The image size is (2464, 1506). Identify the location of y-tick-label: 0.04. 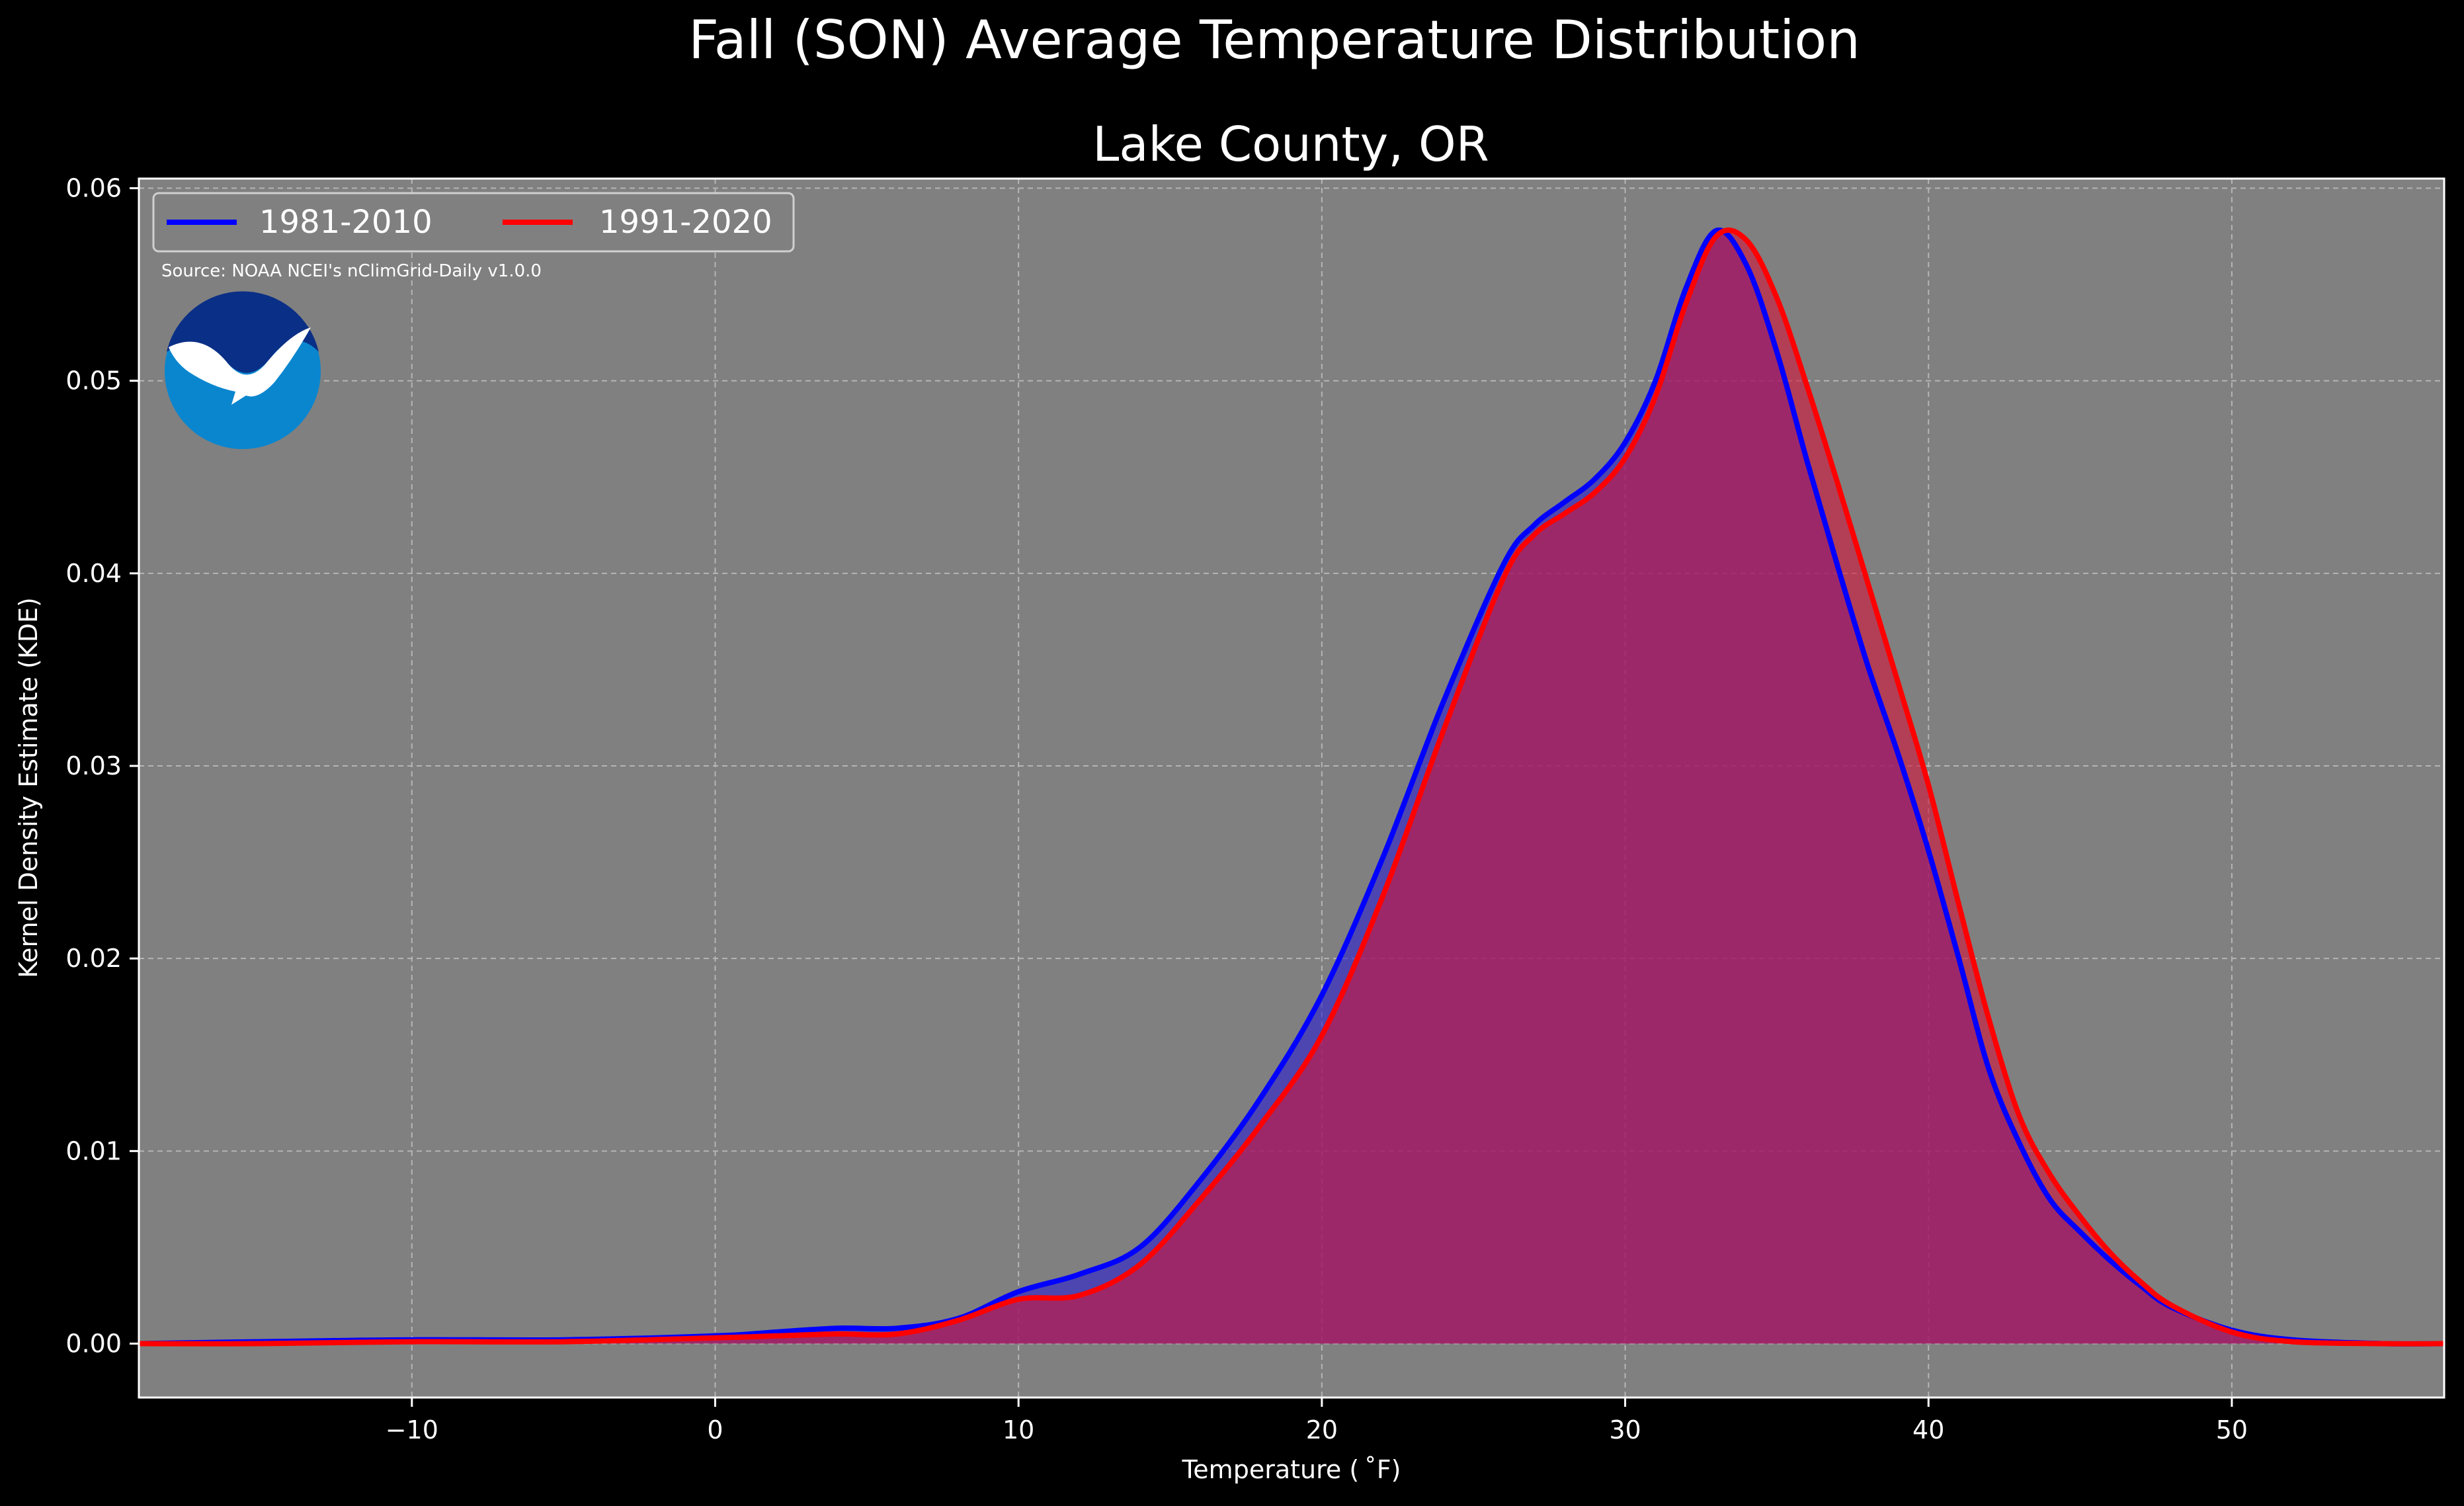
(94, 573).